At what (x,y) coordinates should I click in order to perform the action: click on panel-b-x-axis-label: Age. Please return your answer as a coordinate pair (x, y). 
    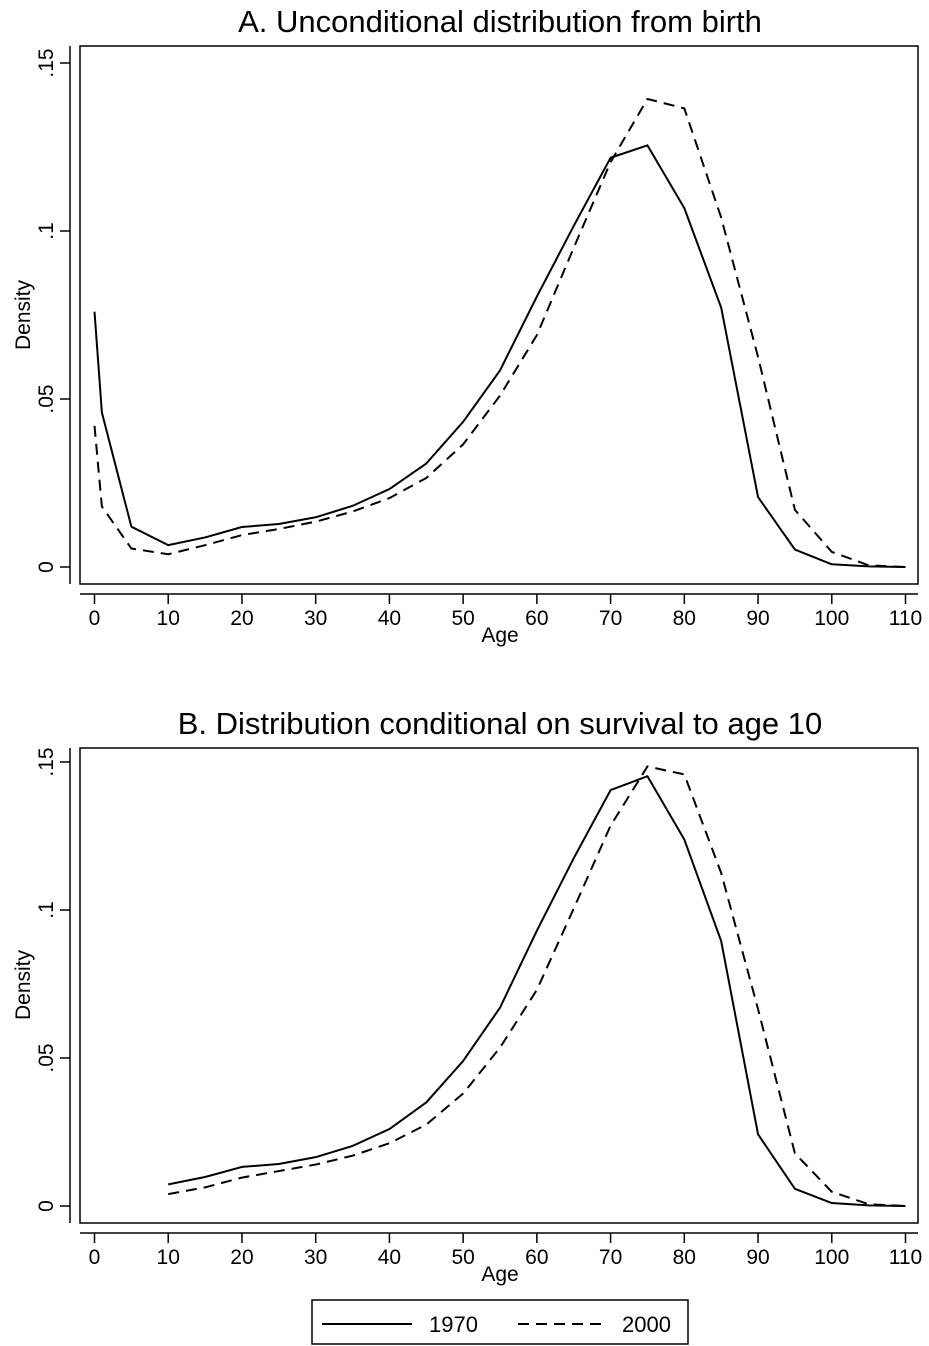
    Looking at the image, I should click on (499, 1274).